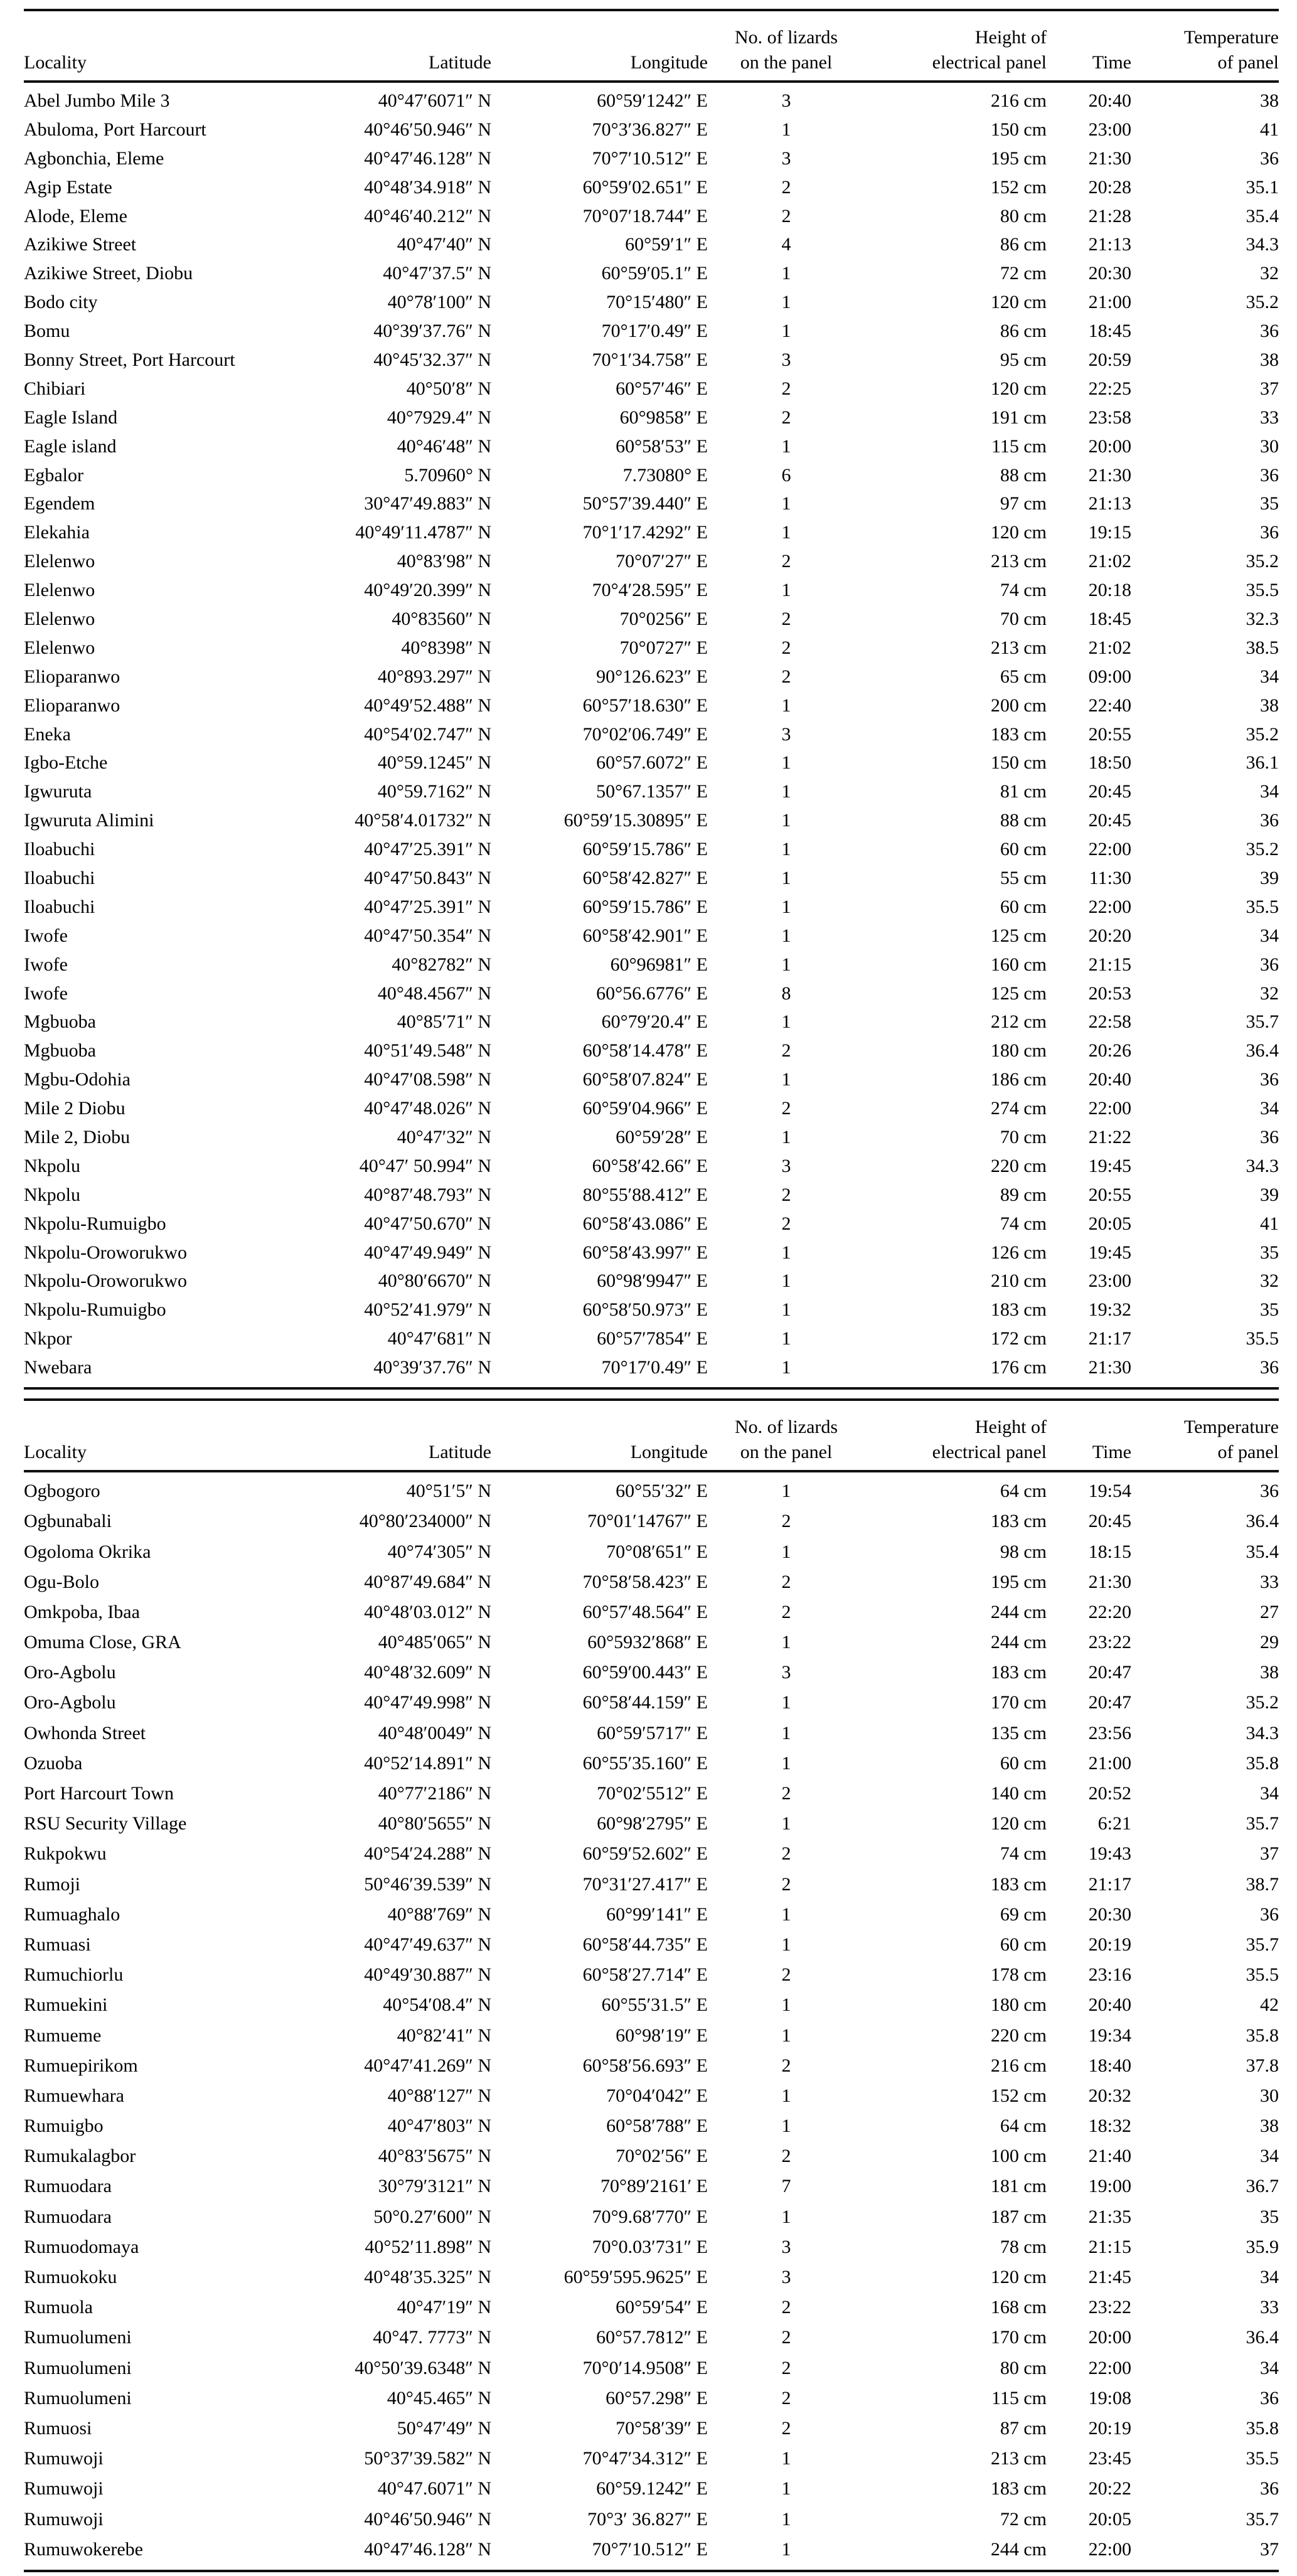  Describe the element at coordinates (1269, 2216) in the screenshot. I see `cell-temperature: 35` at that location.